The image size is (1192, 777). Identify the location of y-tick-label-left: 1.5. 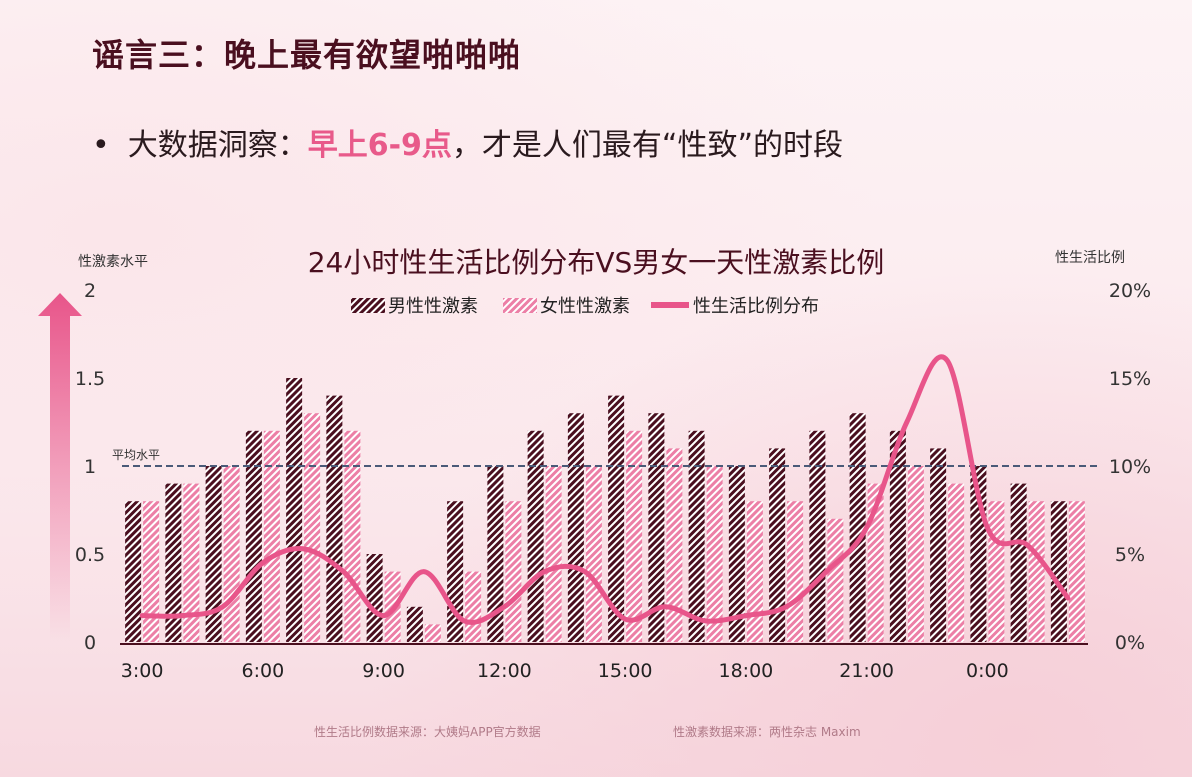
(90, 379).